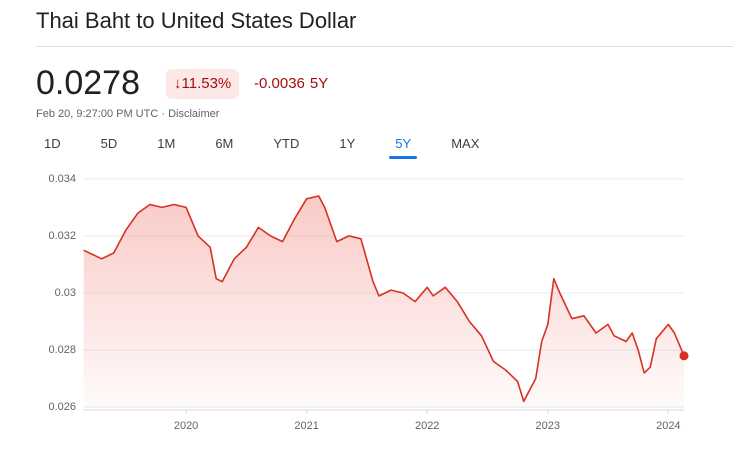 The image size is (733, 450). Describe the element at coordinates (62, 236) in the screenshot. I see `y-tick-label: 0.032` at that location.